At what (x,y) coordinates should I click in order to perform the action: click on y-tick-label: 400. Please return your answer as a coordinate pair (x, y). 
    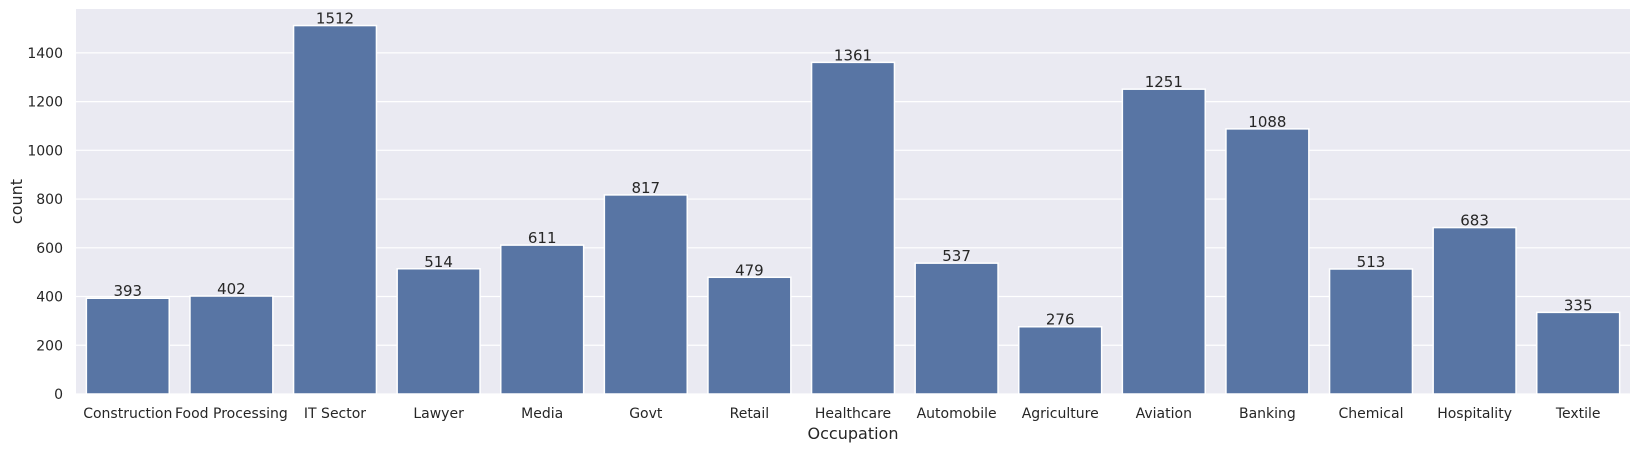
    Looking at the image, I should click on (49, 298).